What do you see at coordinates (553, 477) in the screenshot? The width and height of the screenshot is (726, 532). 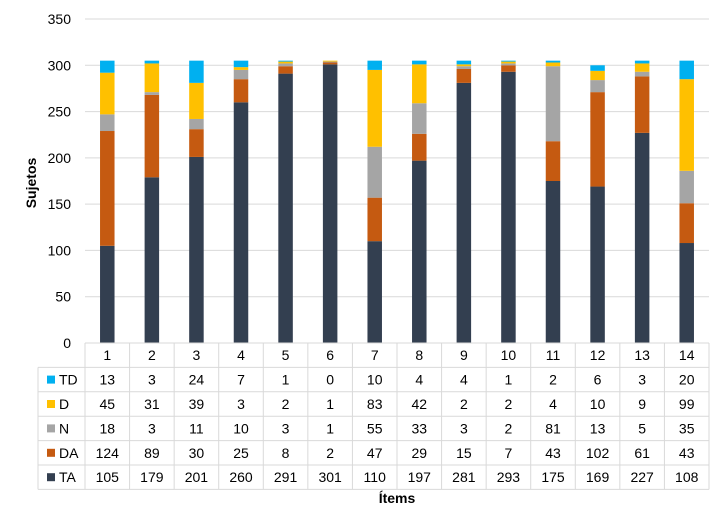 I see `table-cell-ta: 175` at bounding box center [553, 477].